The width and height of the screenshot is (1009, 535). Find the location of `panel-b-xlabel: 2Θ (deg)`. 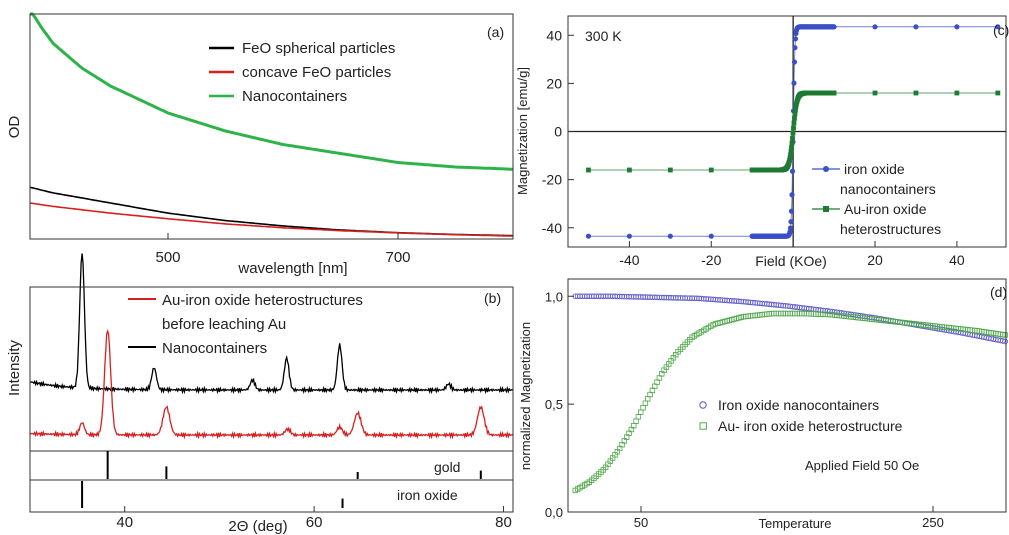

panel-b-xlabel: 2Θ (deg) is located at coordinates (257, 526).